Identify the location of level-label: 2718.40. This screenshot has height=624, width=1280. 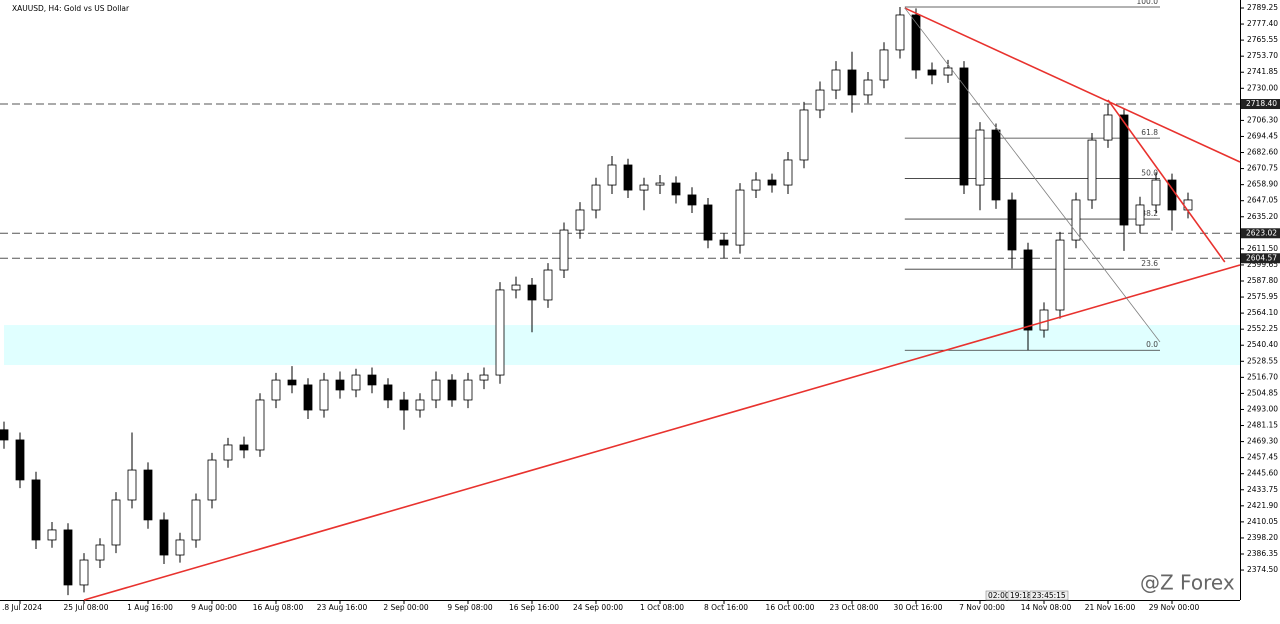
(1261, 103).